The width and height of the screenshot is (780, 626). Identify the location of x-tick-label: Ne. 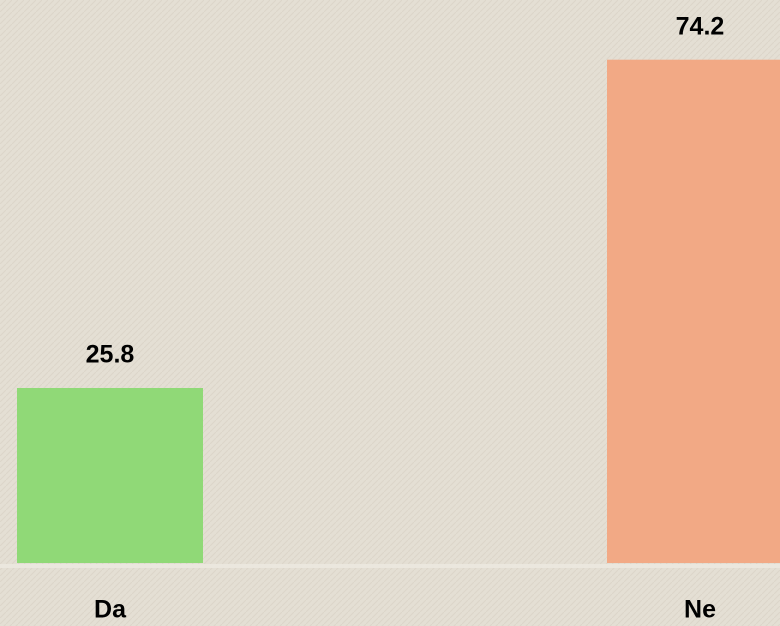
(700, 610).